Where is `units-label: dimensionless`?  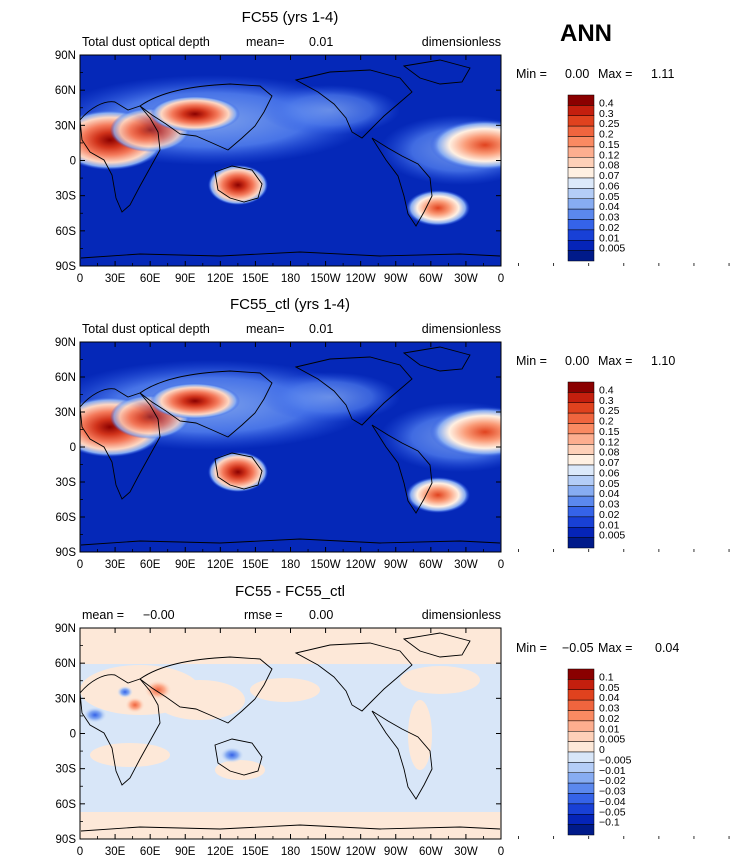 units-label: dimensionless is located at coordinates (461, 42).